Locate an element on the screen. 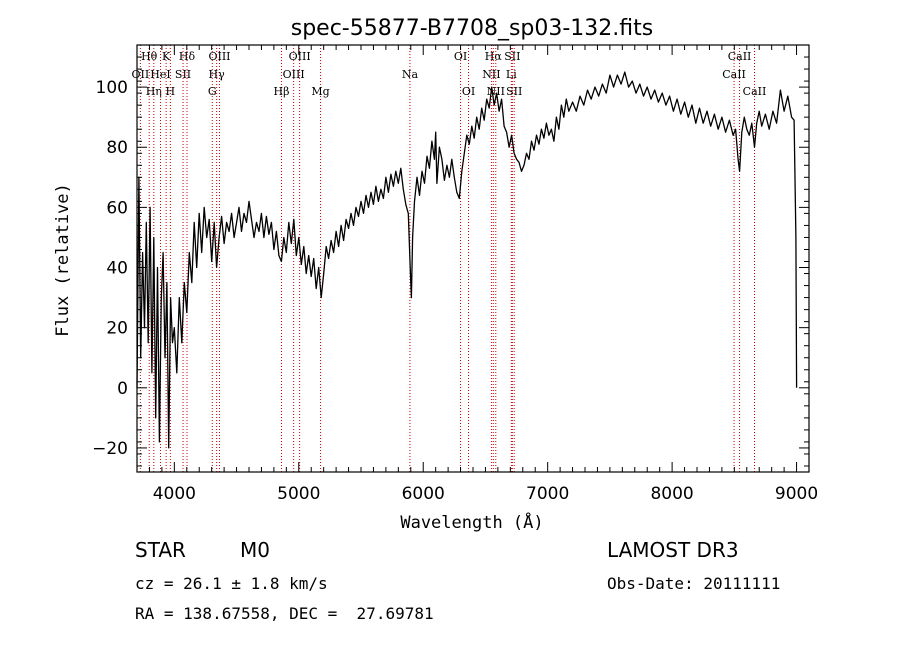 The height and width of the screenshot is (649, 900). spectral-line-label: Hη is located at coordinates (154, 91).